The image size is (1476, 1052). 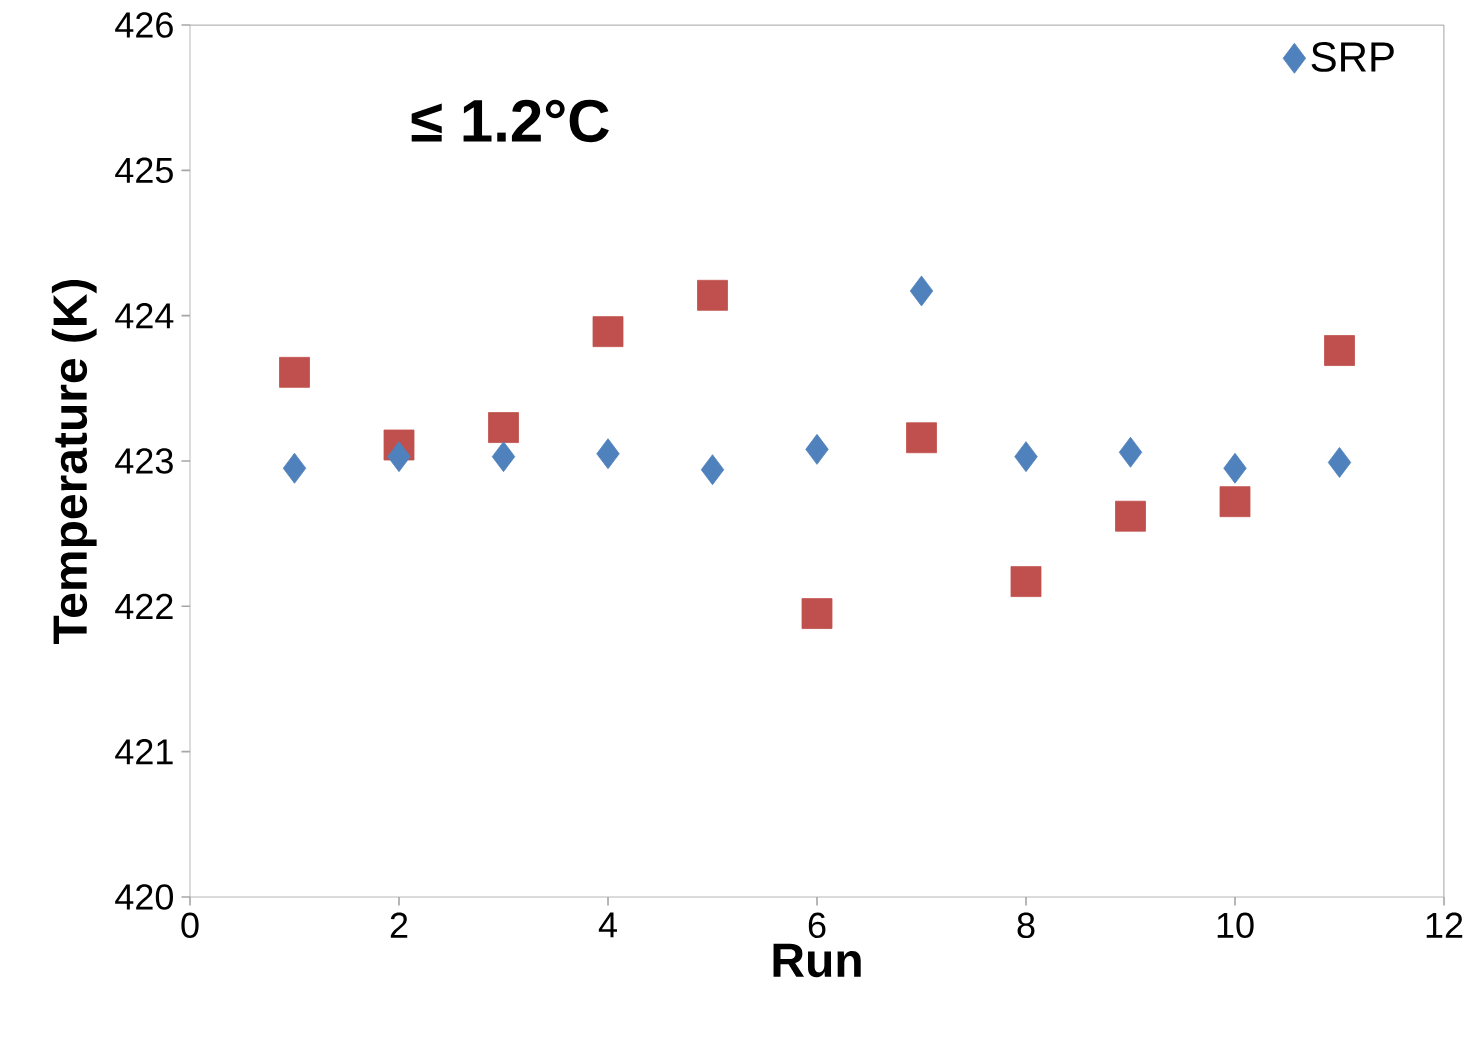 What do you see at coordinates (144, 752) in the screenshot?
I see `y-tick-label: 421` at bounding box center [144, 752].